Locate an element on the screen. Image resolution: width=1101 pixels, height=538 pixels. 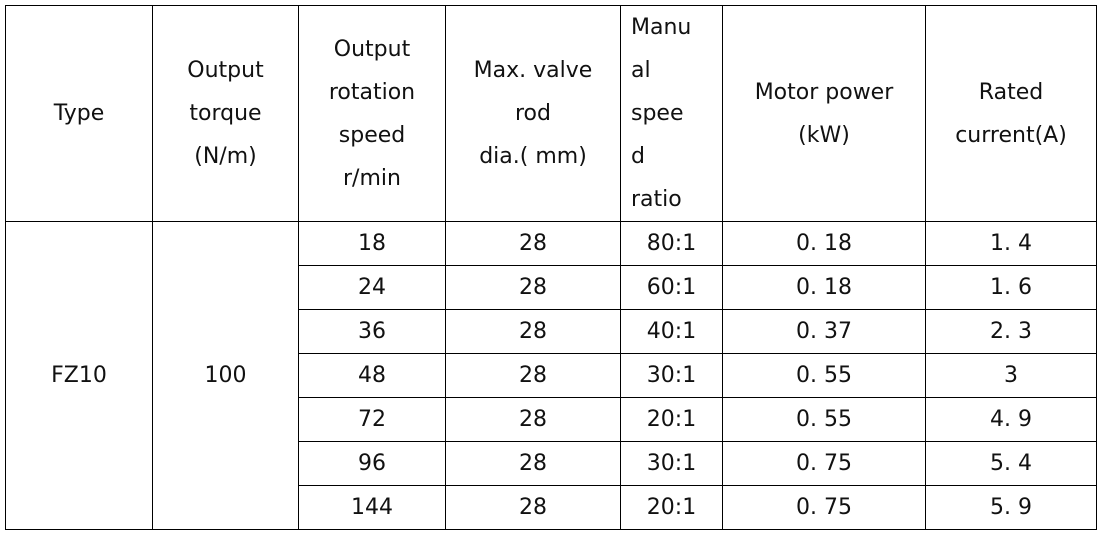
data-cell: 36 is located at coordinates (372, 331).